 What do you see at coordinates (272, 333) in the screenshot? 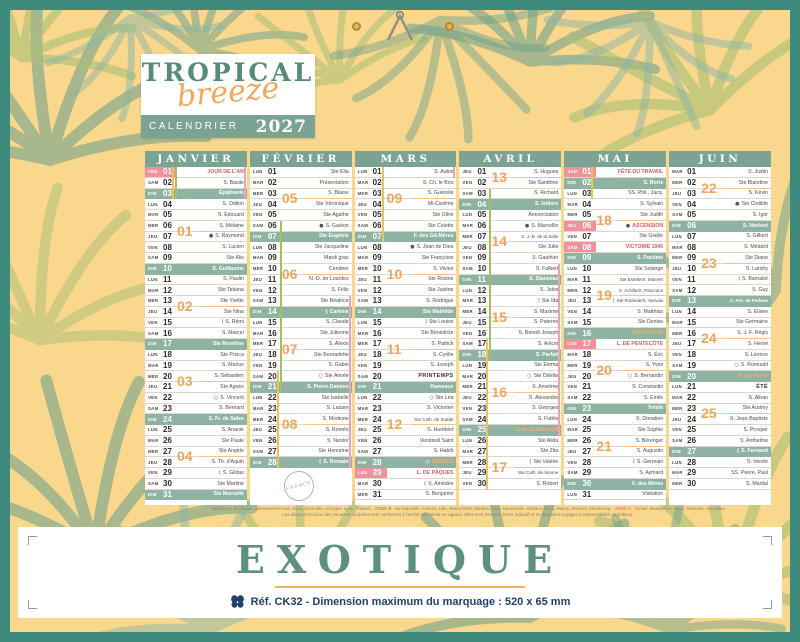
I see `day-number: 16` at bounding box center [272, 333].